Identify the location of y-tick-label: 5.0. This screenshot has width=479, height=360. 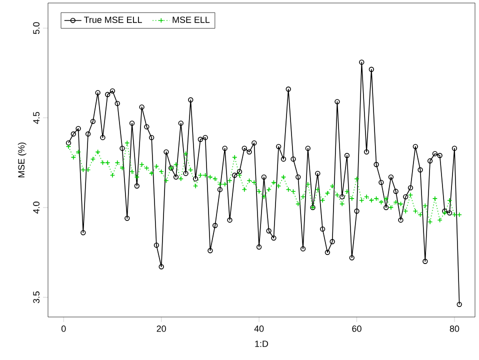
(36, 28).